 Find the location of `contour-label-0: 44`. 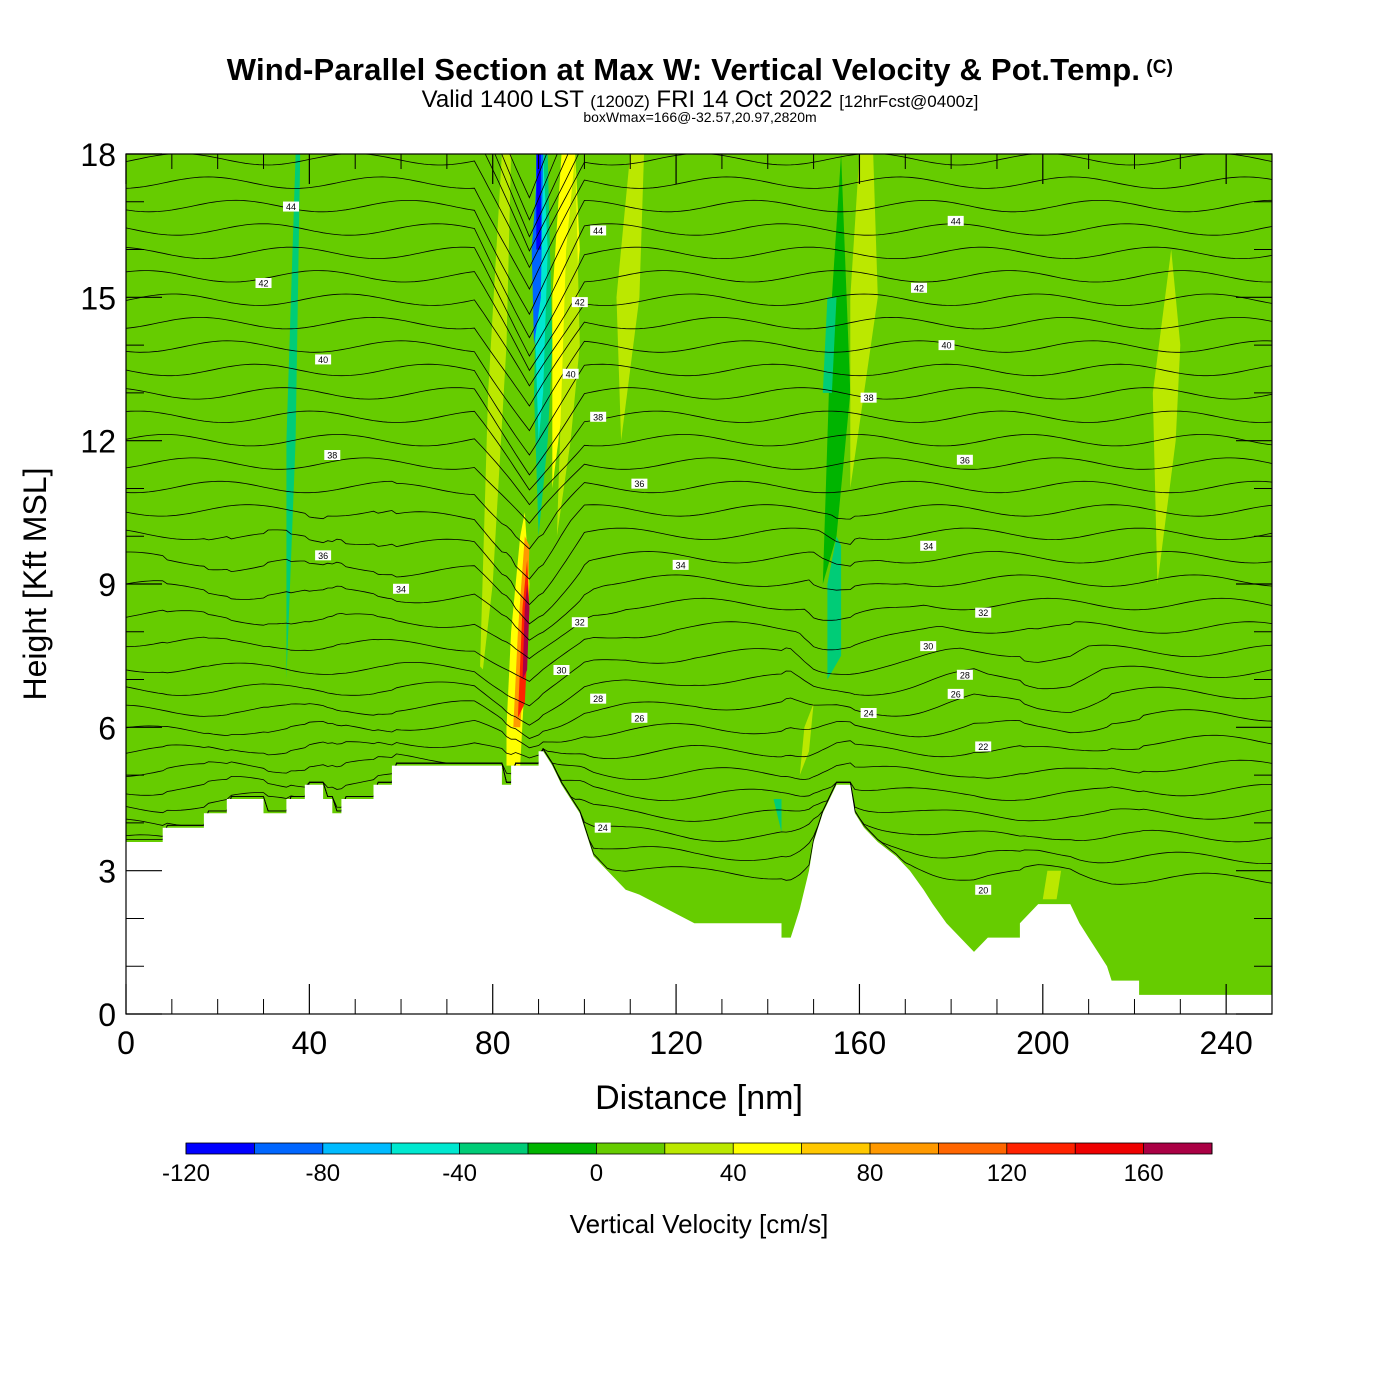

contour-label-0: 44 is located at coordinates (291, 206).